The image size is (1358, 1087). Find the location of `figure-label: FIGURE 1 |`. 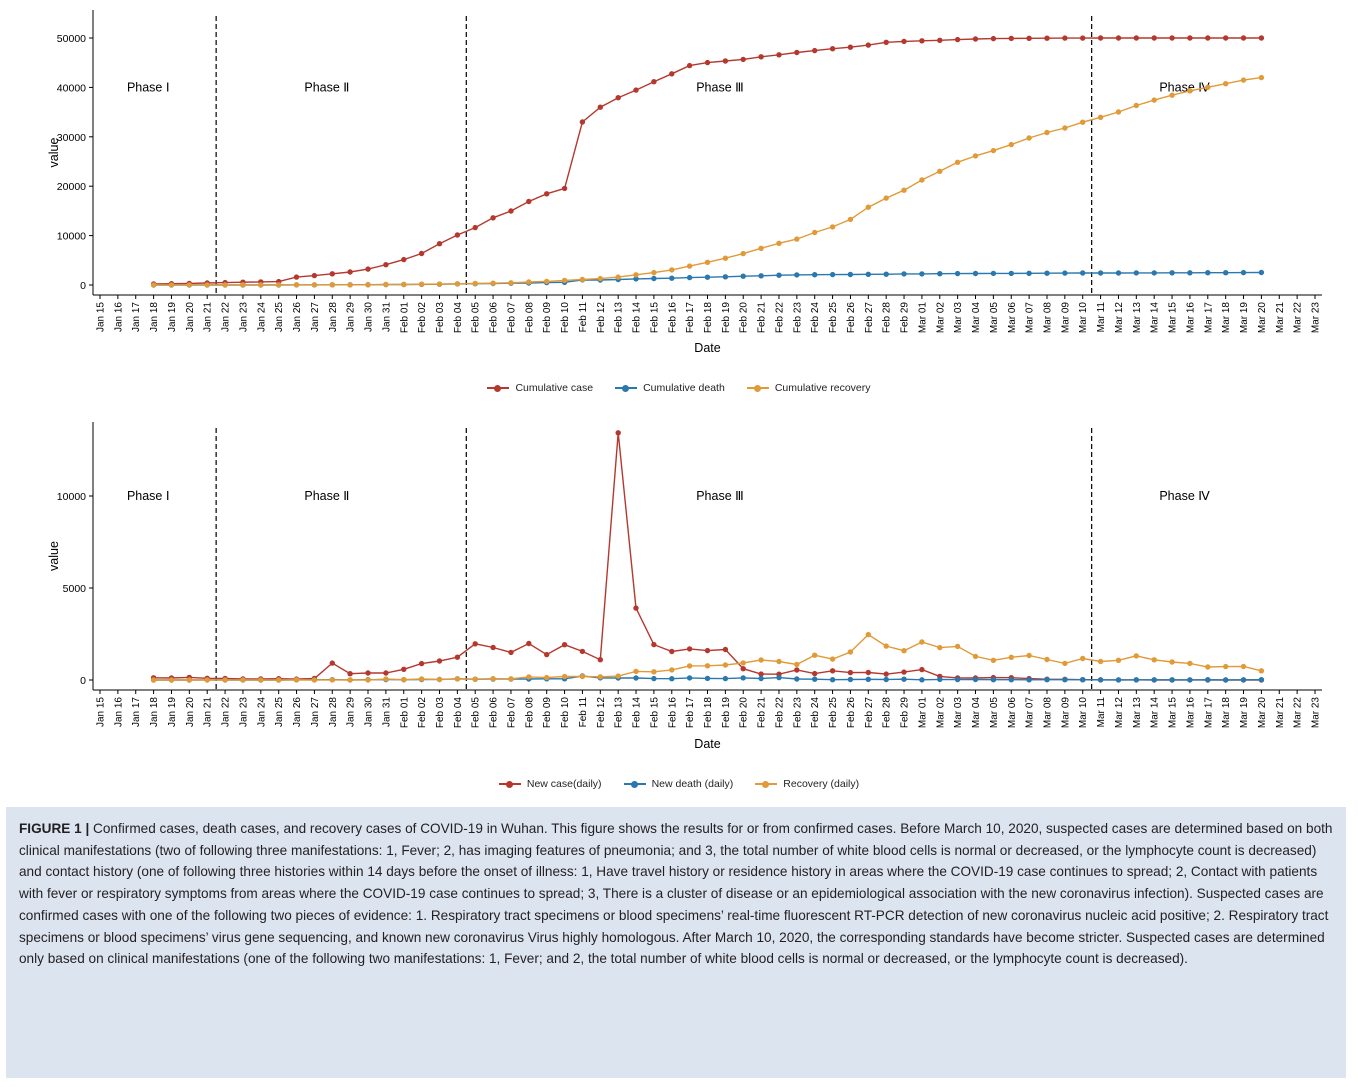

figure-label: FIGURE 1 | is located at coordinates (54, 828).